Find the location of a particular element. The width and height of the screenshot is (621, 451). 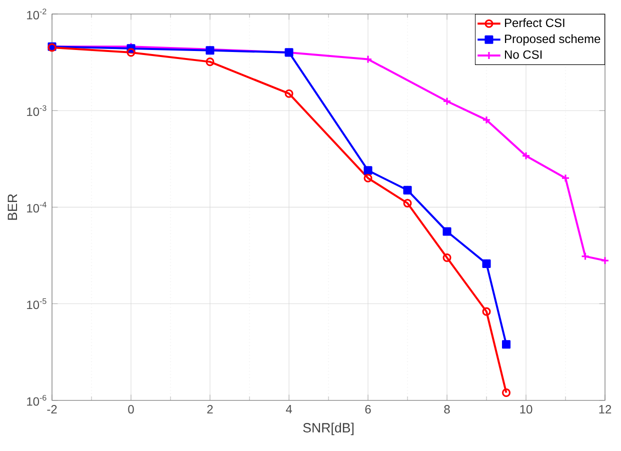

x-axis-title: SNR[dB] is located at coordinates (328, 429).